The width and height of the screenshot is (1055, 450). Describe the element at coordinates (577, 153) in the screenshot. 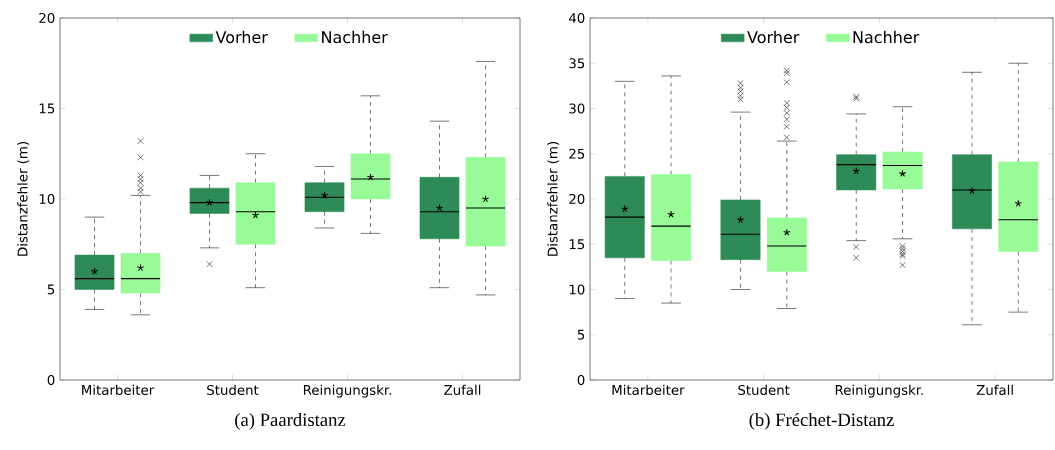

I see `y-tick-label: 25` at that location.